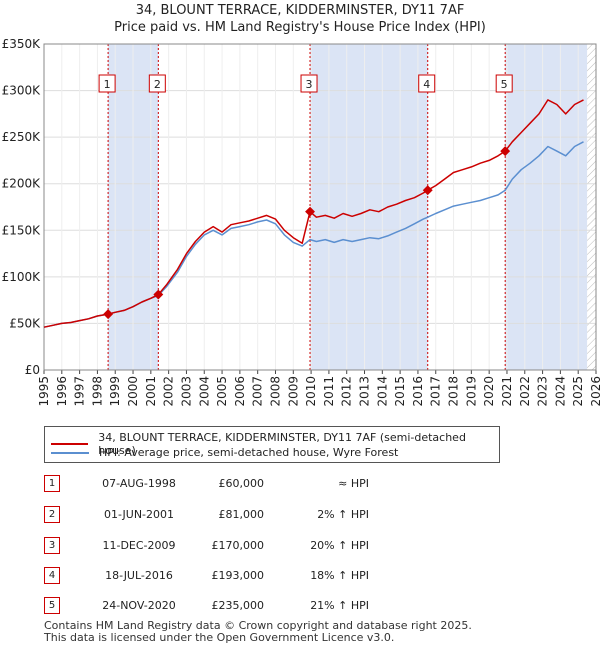 The image size is (600, 650). Describe the element at coordinates (400, 391) in the screenshot. I see `x-tick-label: 2015` at that location.